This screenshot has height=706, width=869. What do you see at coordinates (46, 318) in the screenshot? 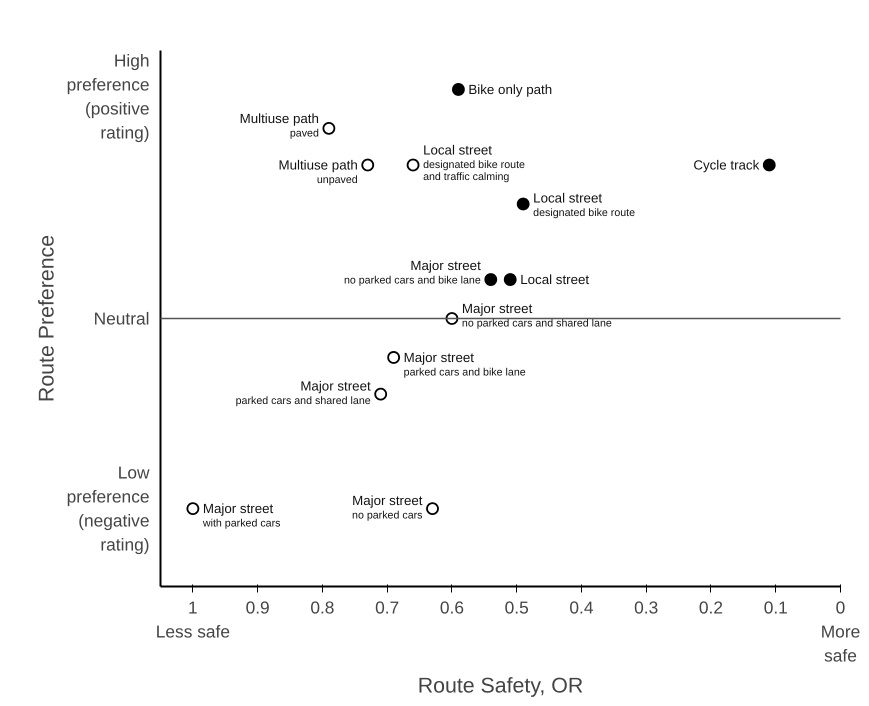
I see `y-axis-title: Route Preference` at bounding box center [46, 318].